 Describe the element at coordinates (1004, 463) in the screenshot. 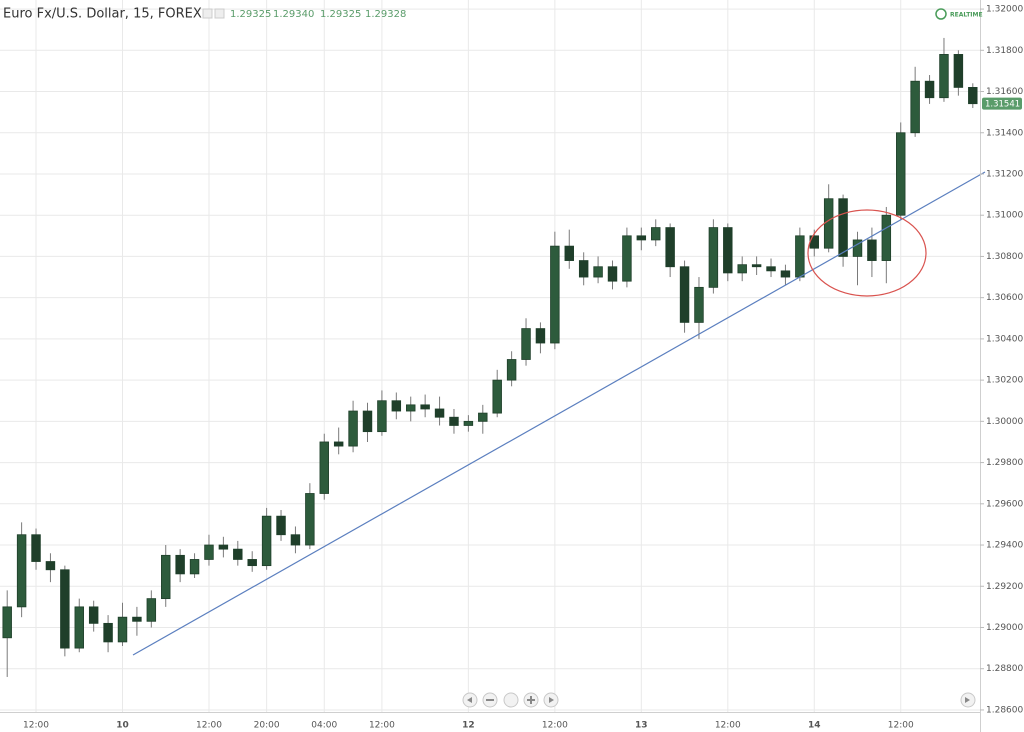

I see `y-tick-label: 1.29800` at that location.